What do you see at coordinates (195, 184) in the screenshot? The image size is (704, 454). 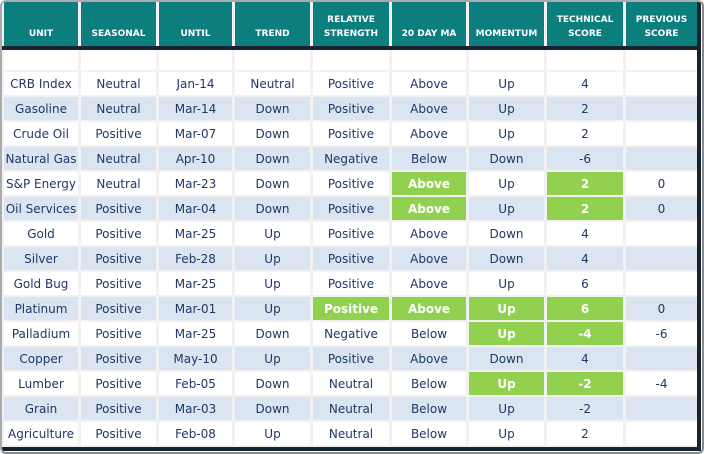 I see `cell-until: Mar-23` at bounding box center [195, 184].